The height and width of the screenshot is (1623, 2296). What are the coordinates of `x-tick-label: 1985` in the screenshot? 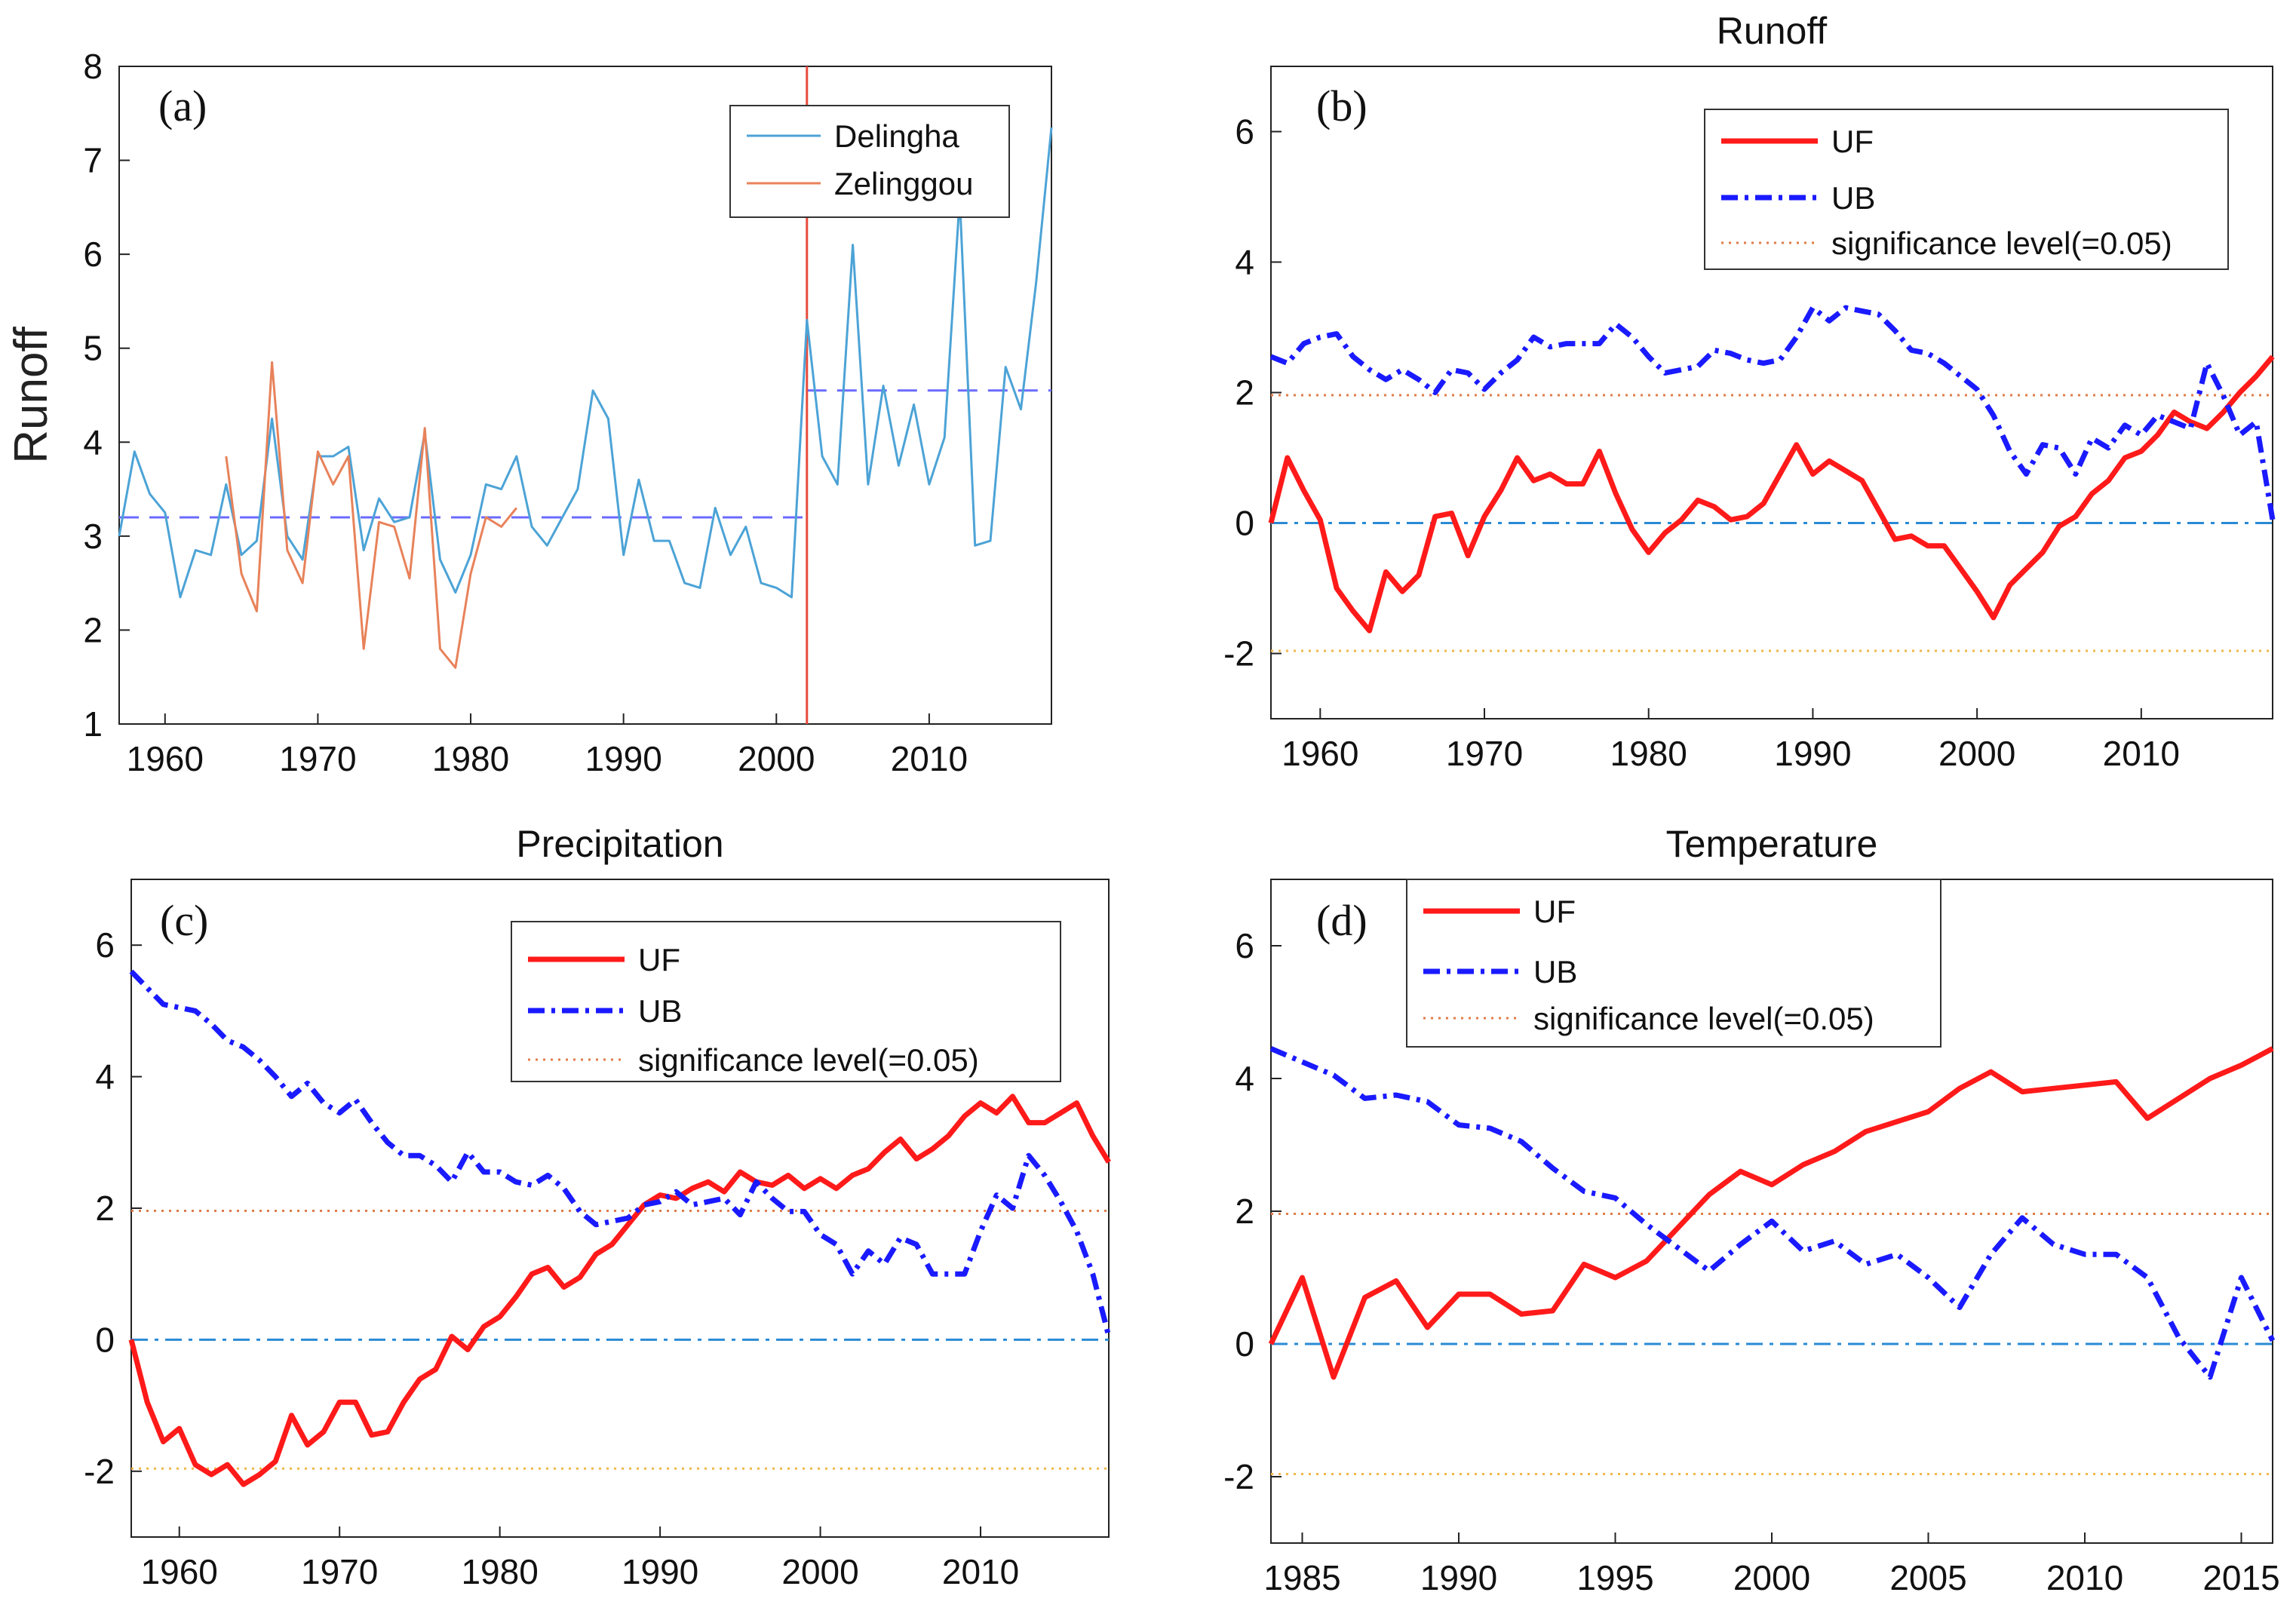 It's located at (1301, 1577).